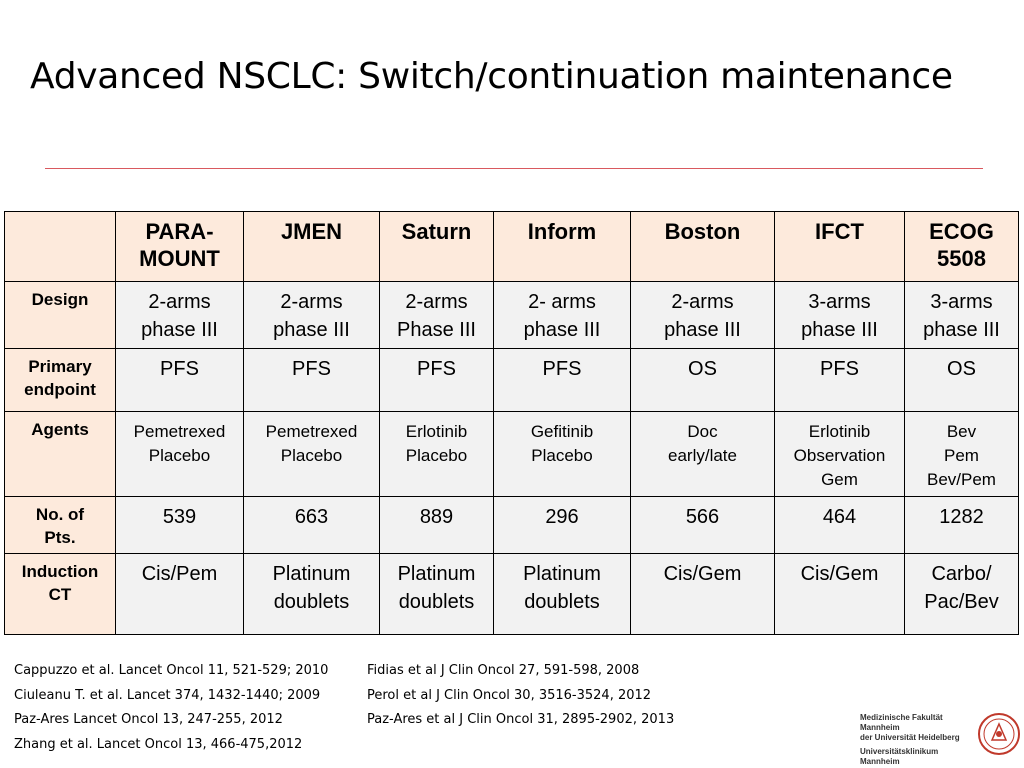 This screenshot has height=768, width=1024. Describe the element at coordinates (148, 719) in the screenshot. I see `reference-item: Paz-Ares Lancet Oncol 13, 247-255, 2012` at that location.